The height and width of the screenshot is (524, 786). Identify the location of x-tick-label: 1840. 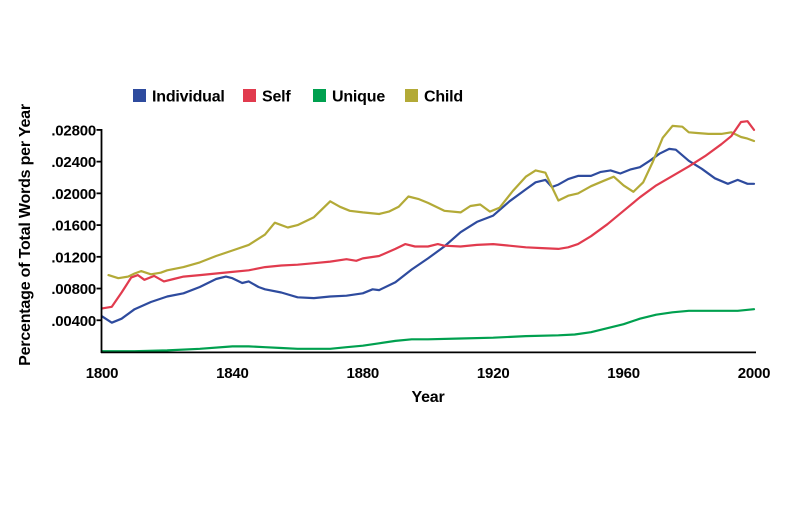
(232, 373).